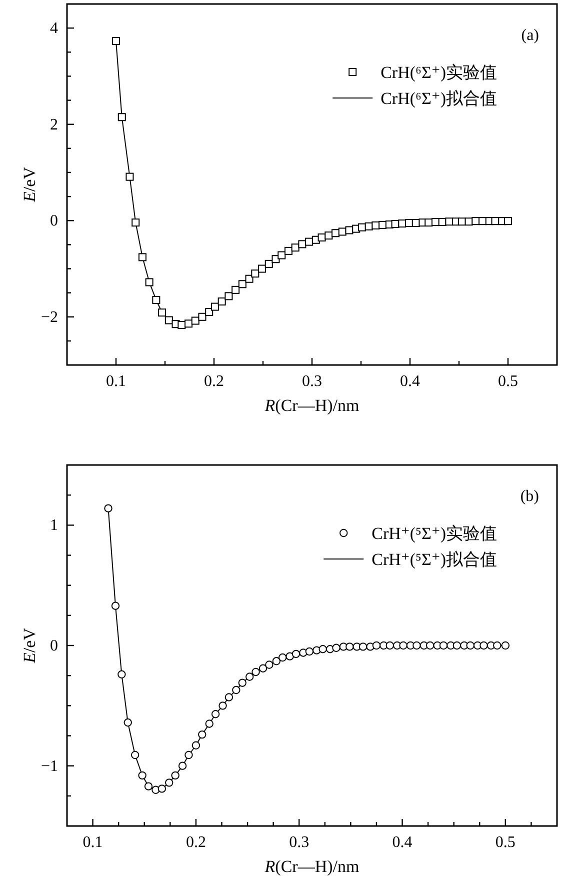 This screenshot has height=884, width=563. What do you see at coordinates (54, 125) in the screenshot?
I see `y-tick-label: 2` at bounding box center [54, 125].